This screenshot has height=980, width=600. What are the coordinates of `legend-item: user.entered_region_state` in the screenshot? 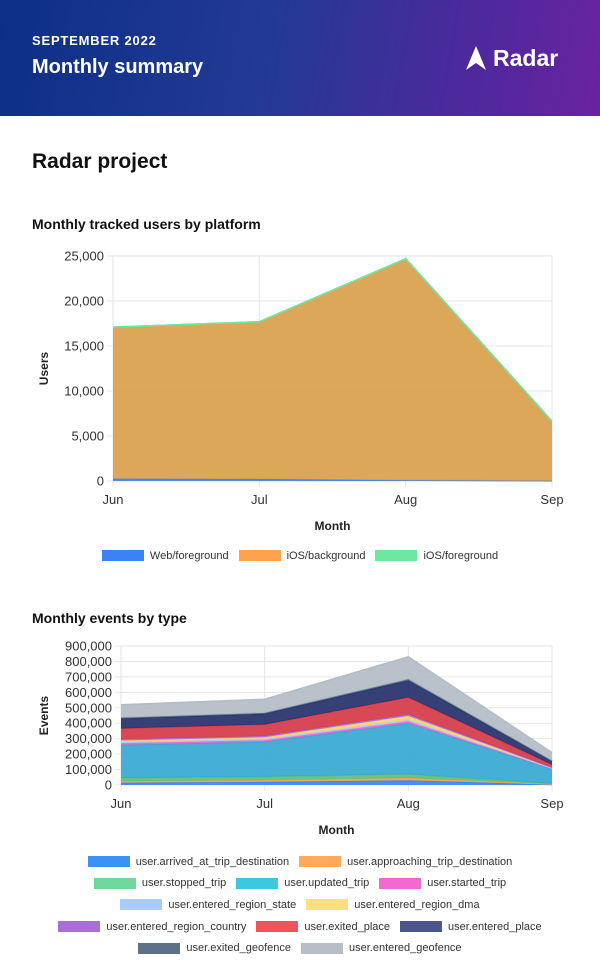 It's located at (208, 905).